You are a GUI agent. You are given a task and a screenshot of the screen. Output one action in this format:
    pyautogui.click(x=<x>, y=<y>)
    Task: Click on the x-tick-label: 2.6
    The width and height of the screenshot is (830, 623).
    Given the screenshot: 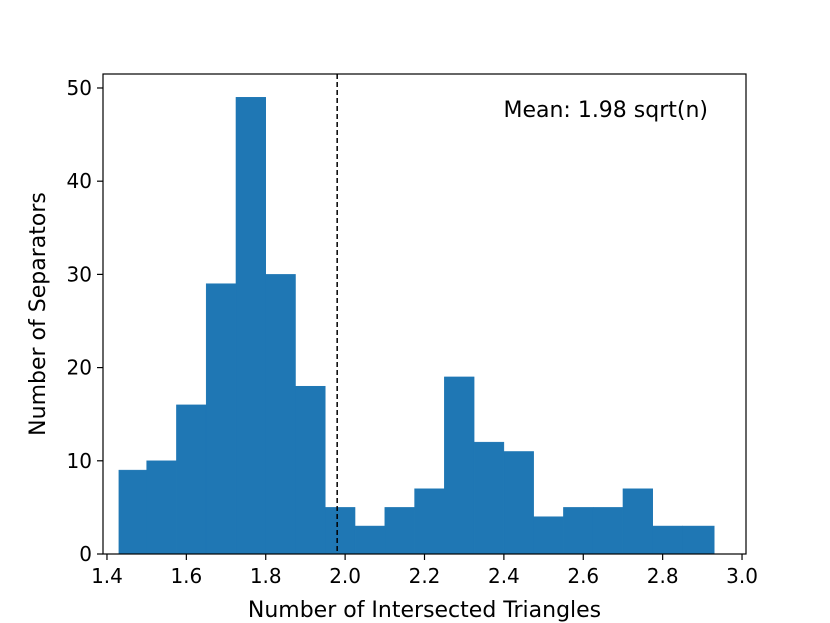 What is the action you would take?
    pyautogui.click(x=583, y=576)
    